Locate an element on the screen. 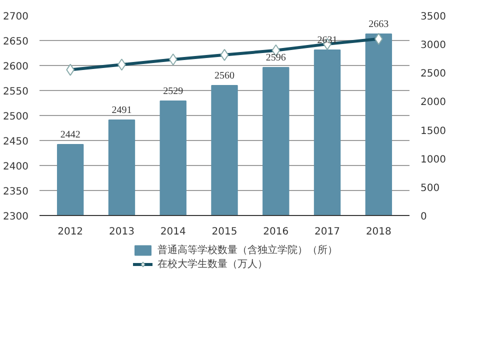 The height and width of the screenshot is (362, 500). data-label: 2560 is located at coordinates (224, 76).